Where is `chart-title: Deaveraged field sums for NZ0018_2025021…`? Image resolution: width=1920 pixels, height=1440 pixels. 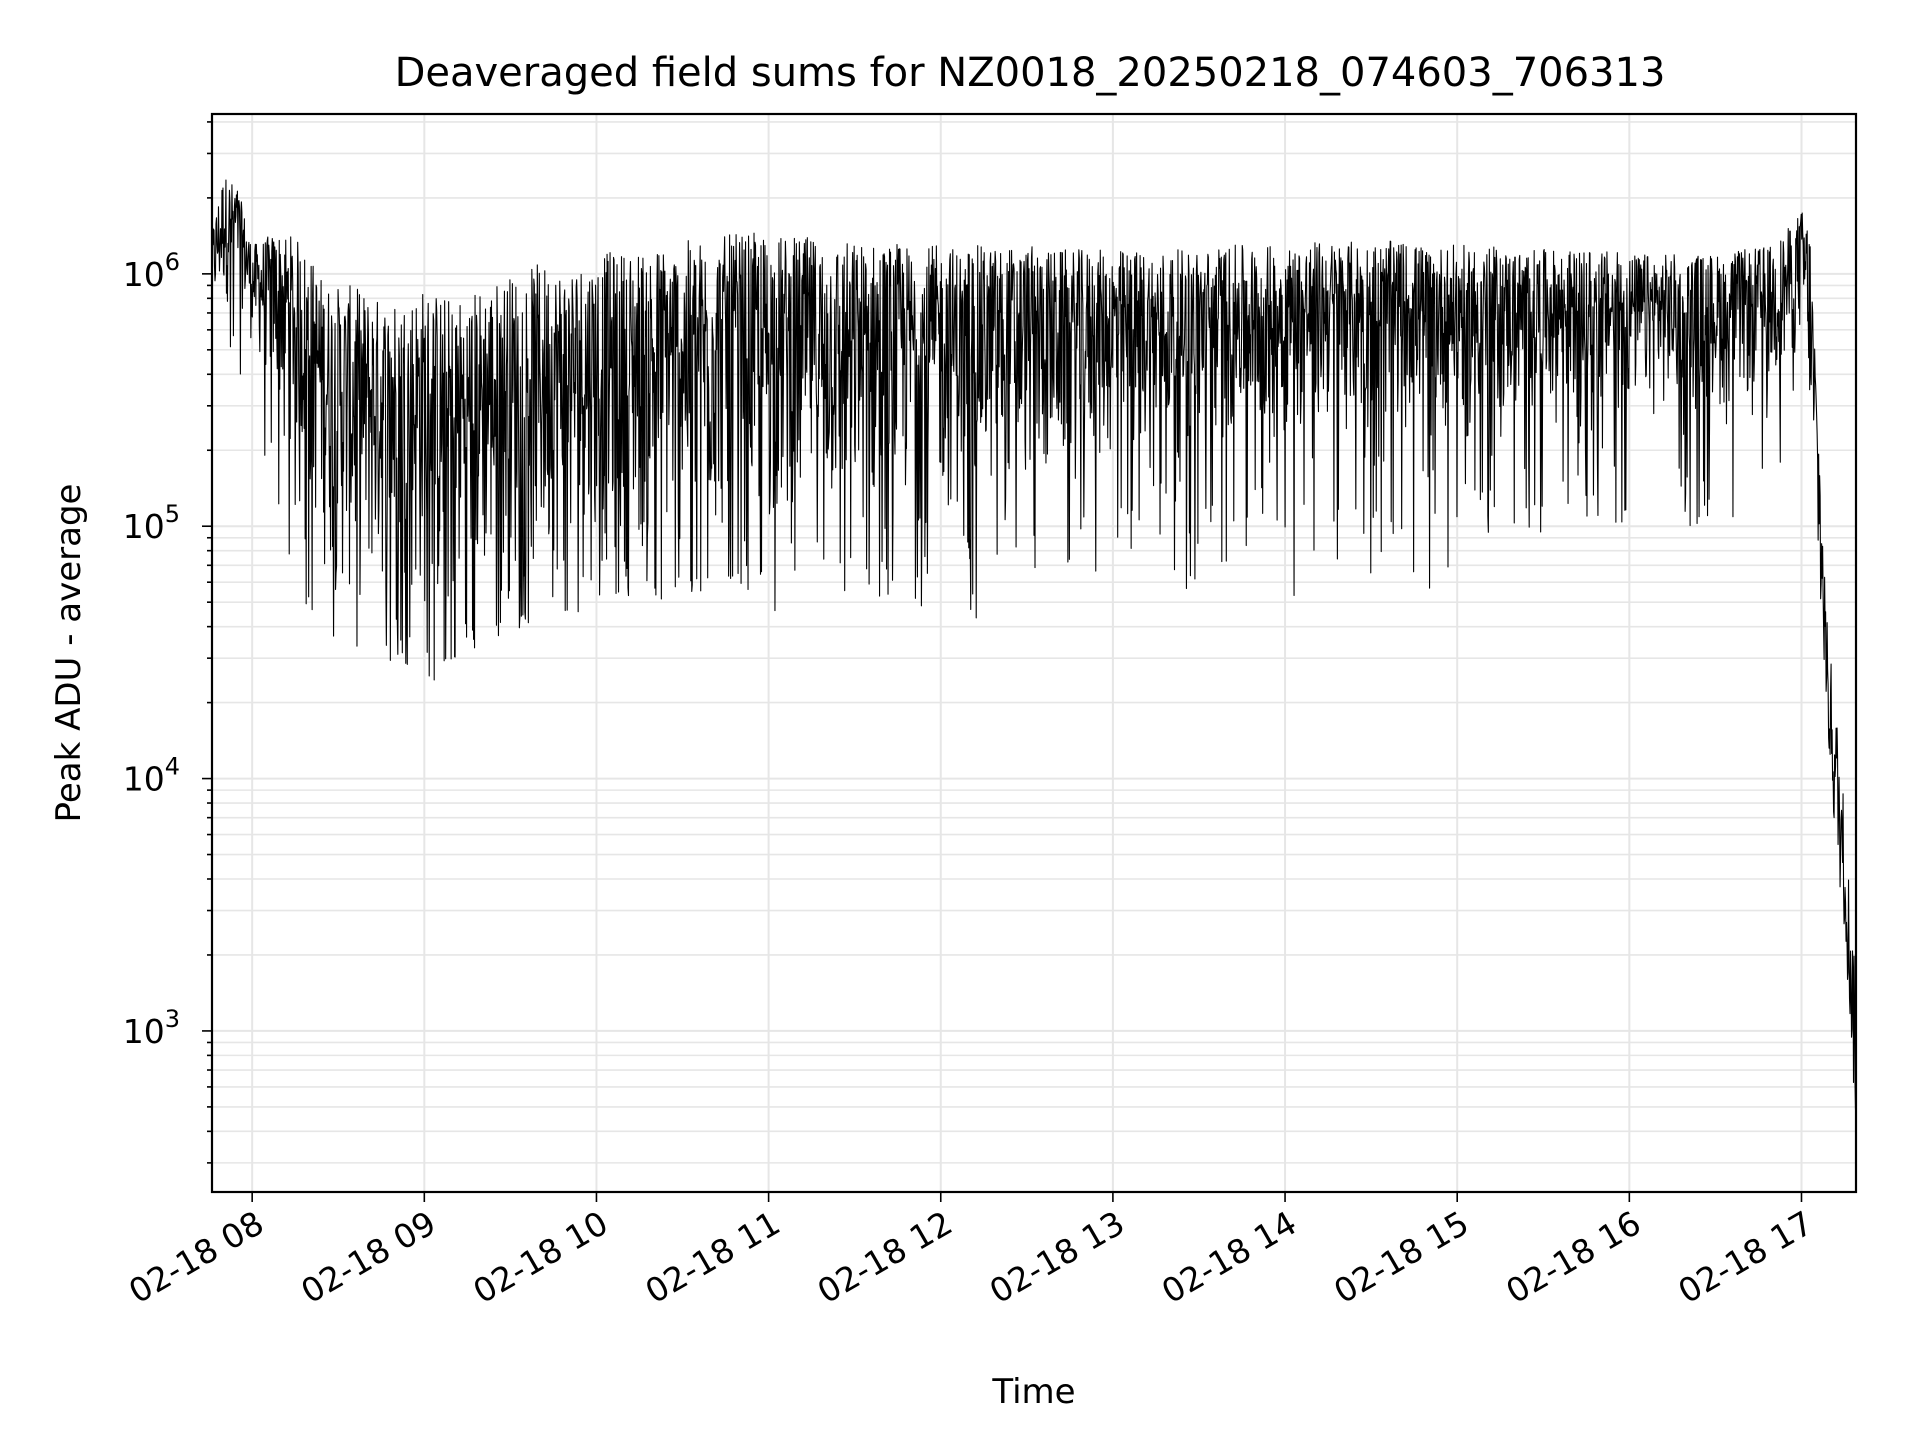 chart-title: Deaveraged field sums for NZ0018_2025021… is located at coordinates (1030, 73).